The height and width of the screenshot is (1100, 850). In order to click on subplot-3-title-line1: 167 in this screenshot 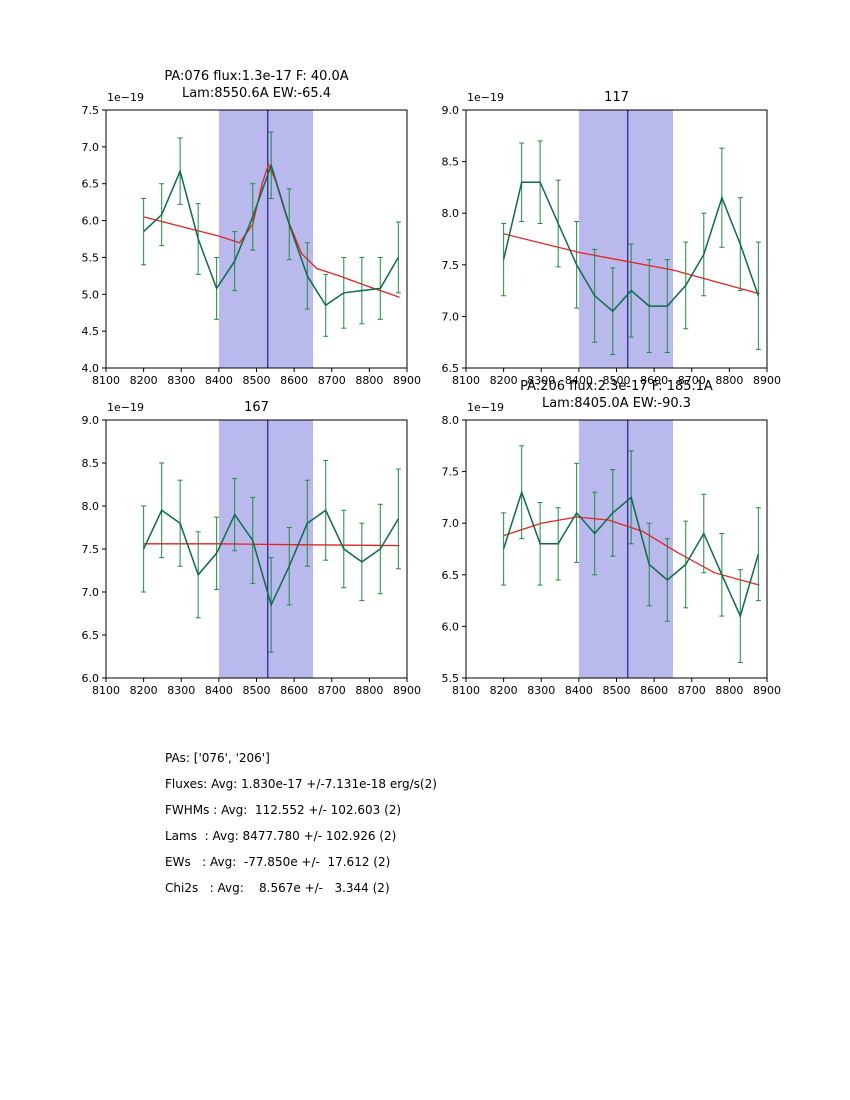, I will do `click(256, 407)`.